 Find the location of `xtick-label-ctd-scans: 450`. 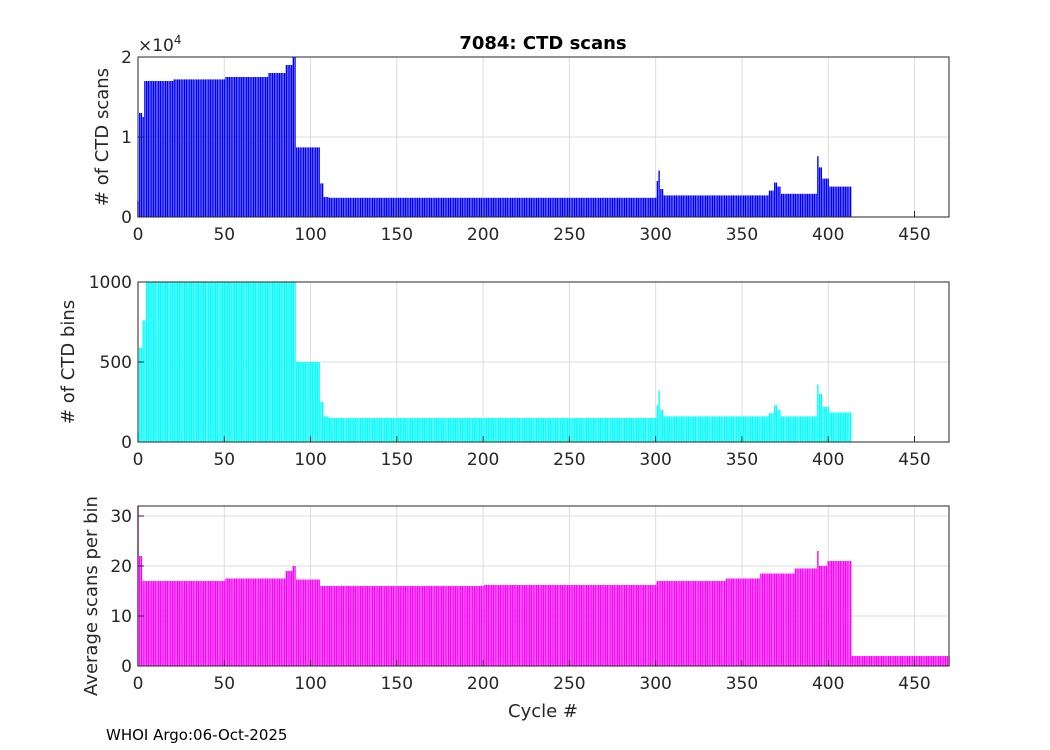

xtick-label-ctd-scans: 450 is located at coordinates (914, 235).